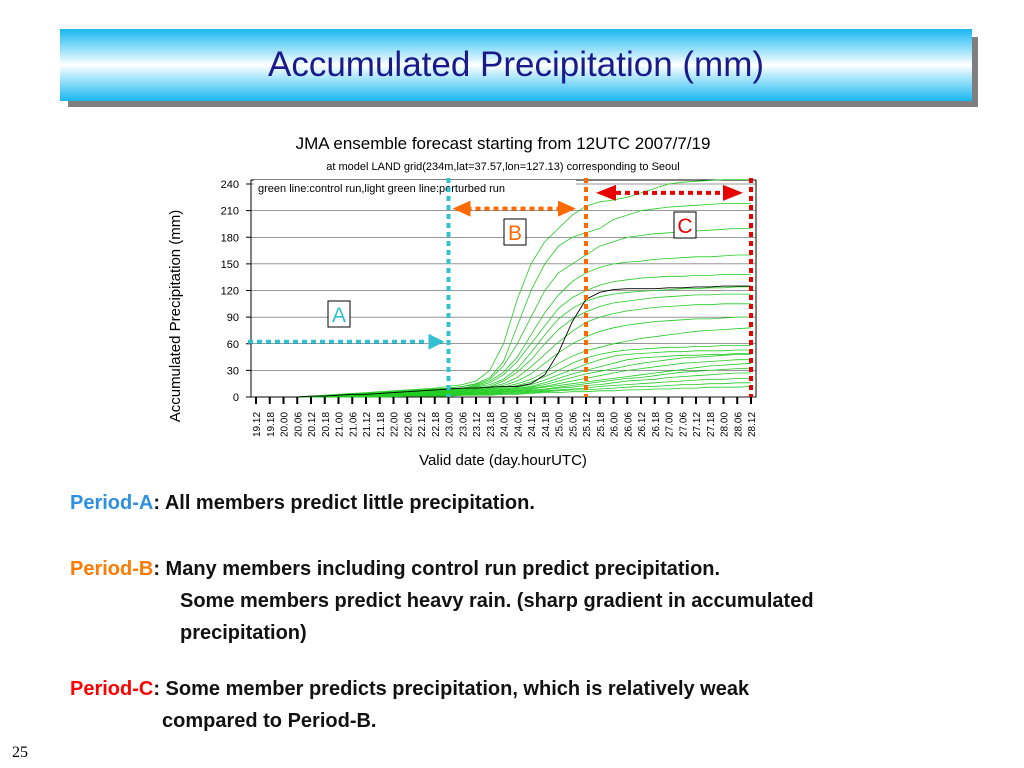 This screenshot has width=1024, height=768. What do you see at coordinates (285, 424) in the screenshot?
I see `x-tick-label: 20.00` at bounding box center [285, 424].